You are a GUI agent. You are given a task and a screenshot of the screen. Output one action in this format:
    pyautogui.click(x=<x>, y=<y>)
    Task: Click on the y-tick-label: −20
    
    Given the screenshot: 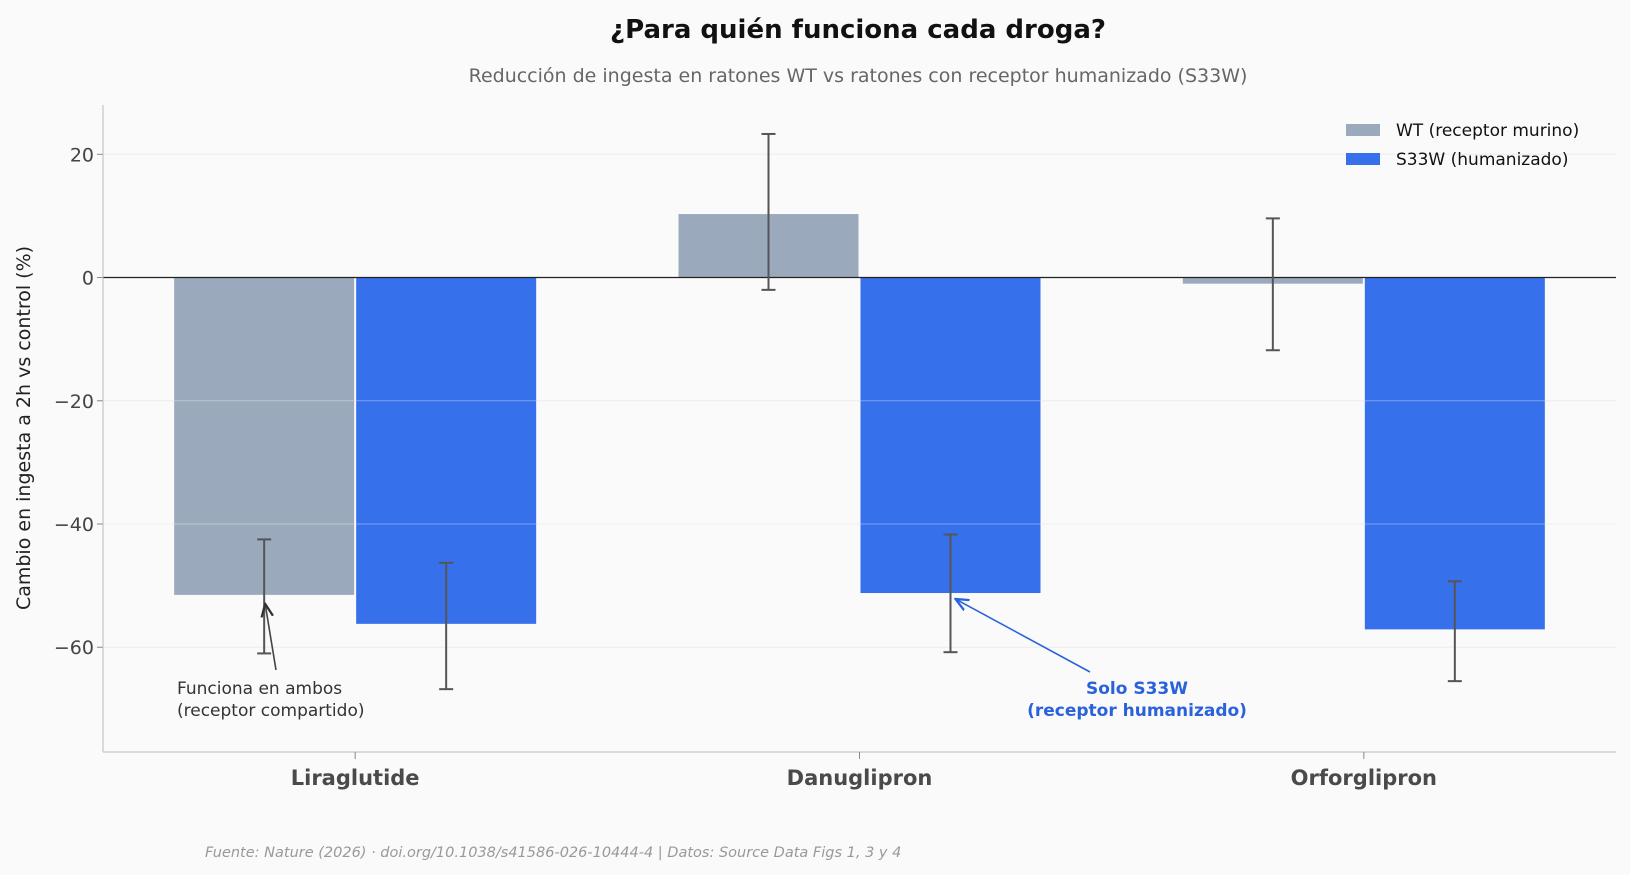 What is the action you would take?
    pyautogui.click(x=74, y=402)
    